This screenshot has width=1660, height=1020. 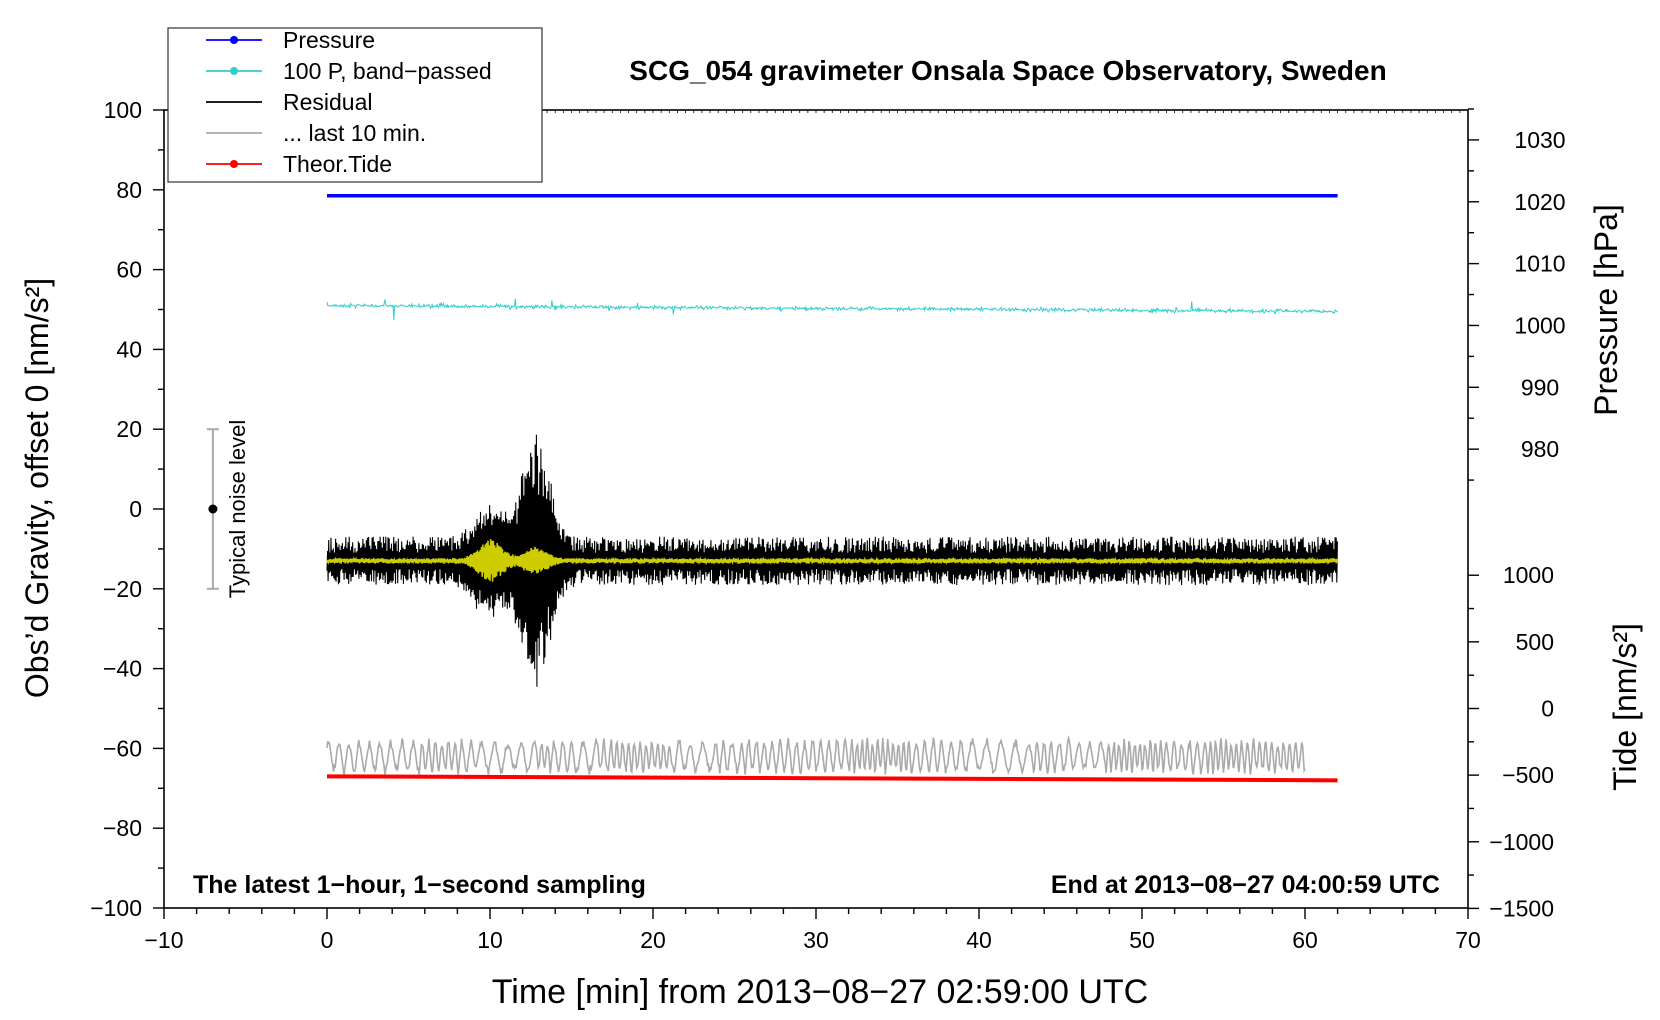 What do you see at coordinates (329, 40) in the screenshot?
I see `legend-label: Pressure` at bounding box center [329, 40].